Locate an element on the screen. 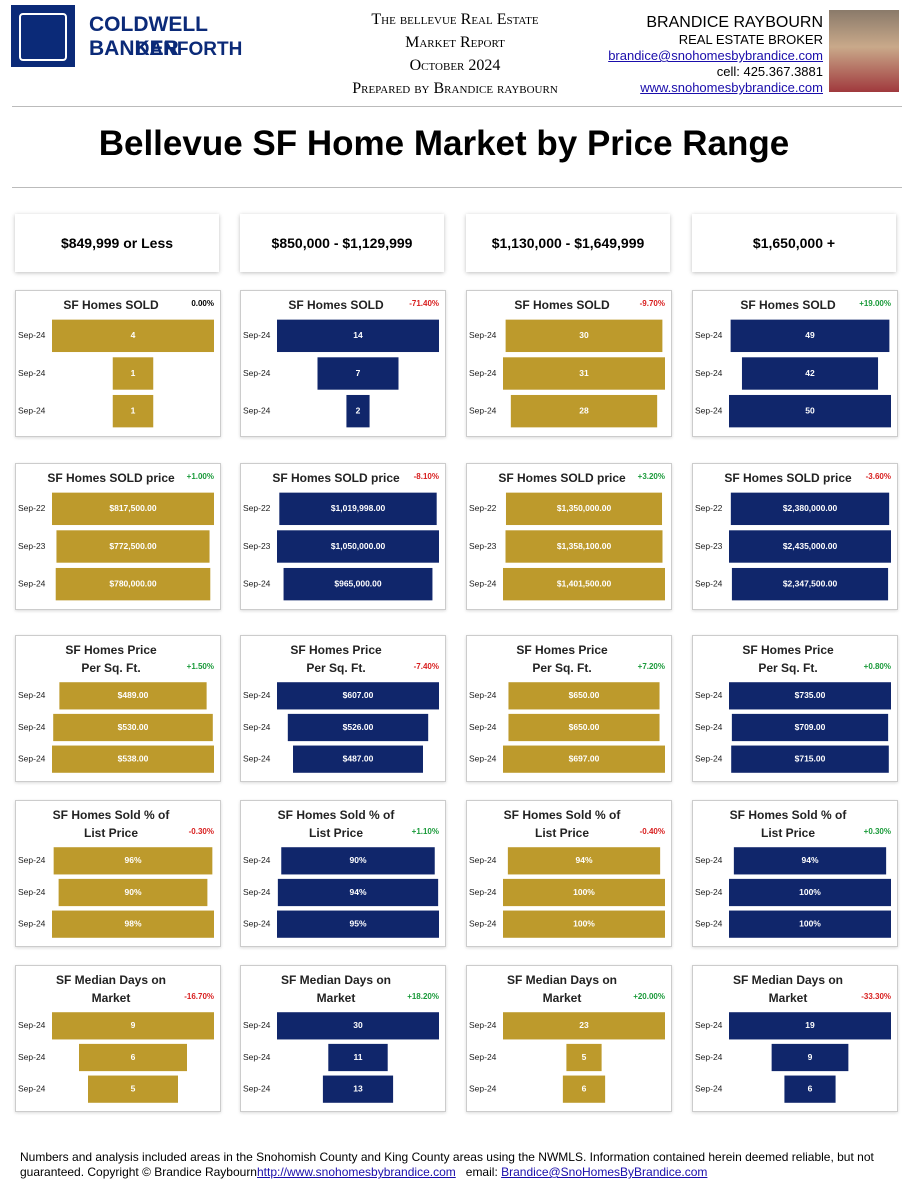 Image resolution: width=917 pixels, height=1189 pixels. change-label: +18.20% is located at coordinates (423, 996).